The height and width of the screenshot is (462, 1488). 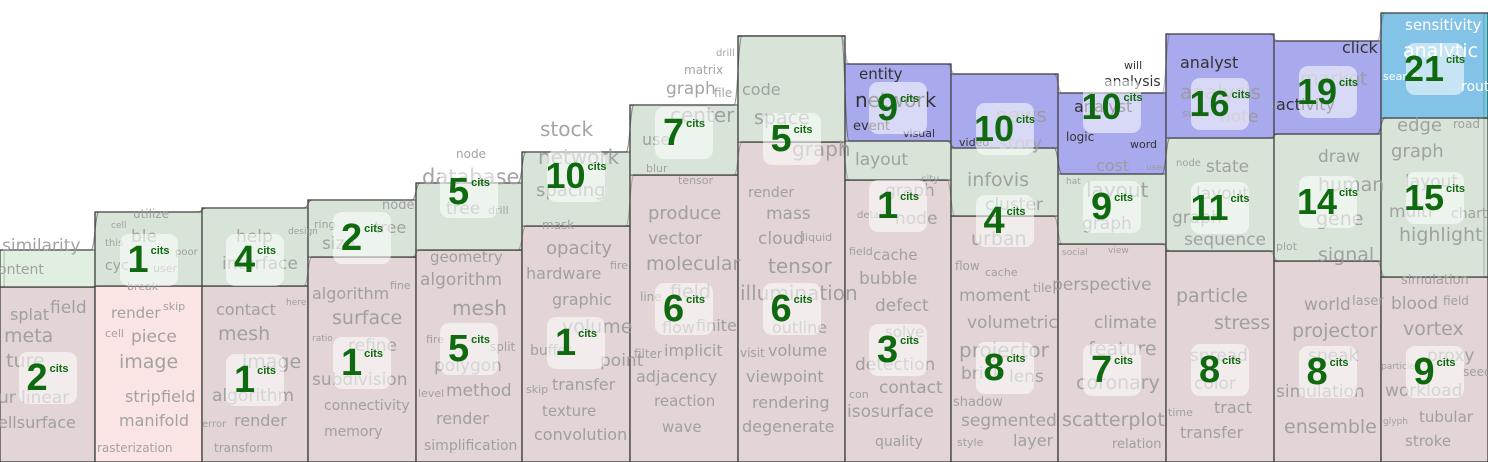 I want to click on topic-keyword: state, so click(x=1228, y=167).